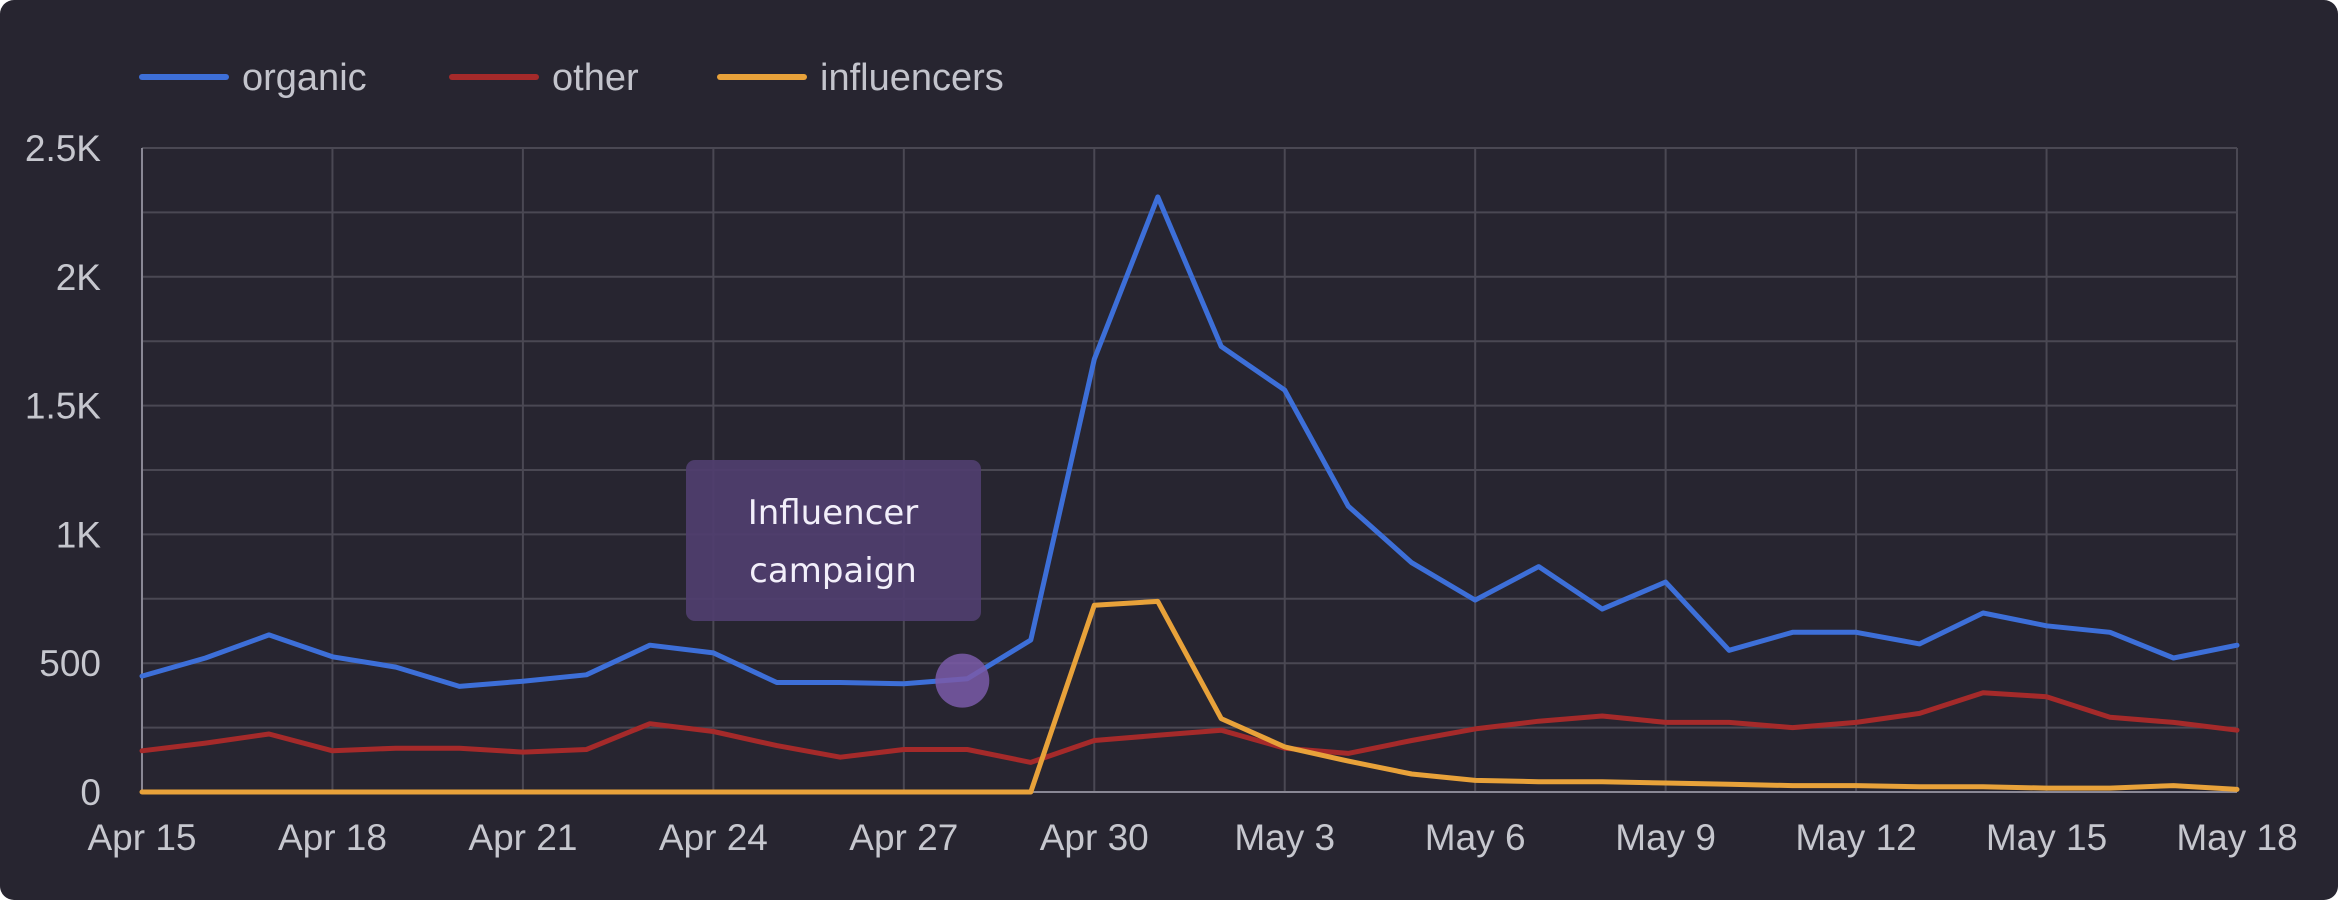 The image size is (2340, 910). Describe the element at coordinates (522, 837) in the screenshot. I see `x-tick-label: Apr 21` at that location.